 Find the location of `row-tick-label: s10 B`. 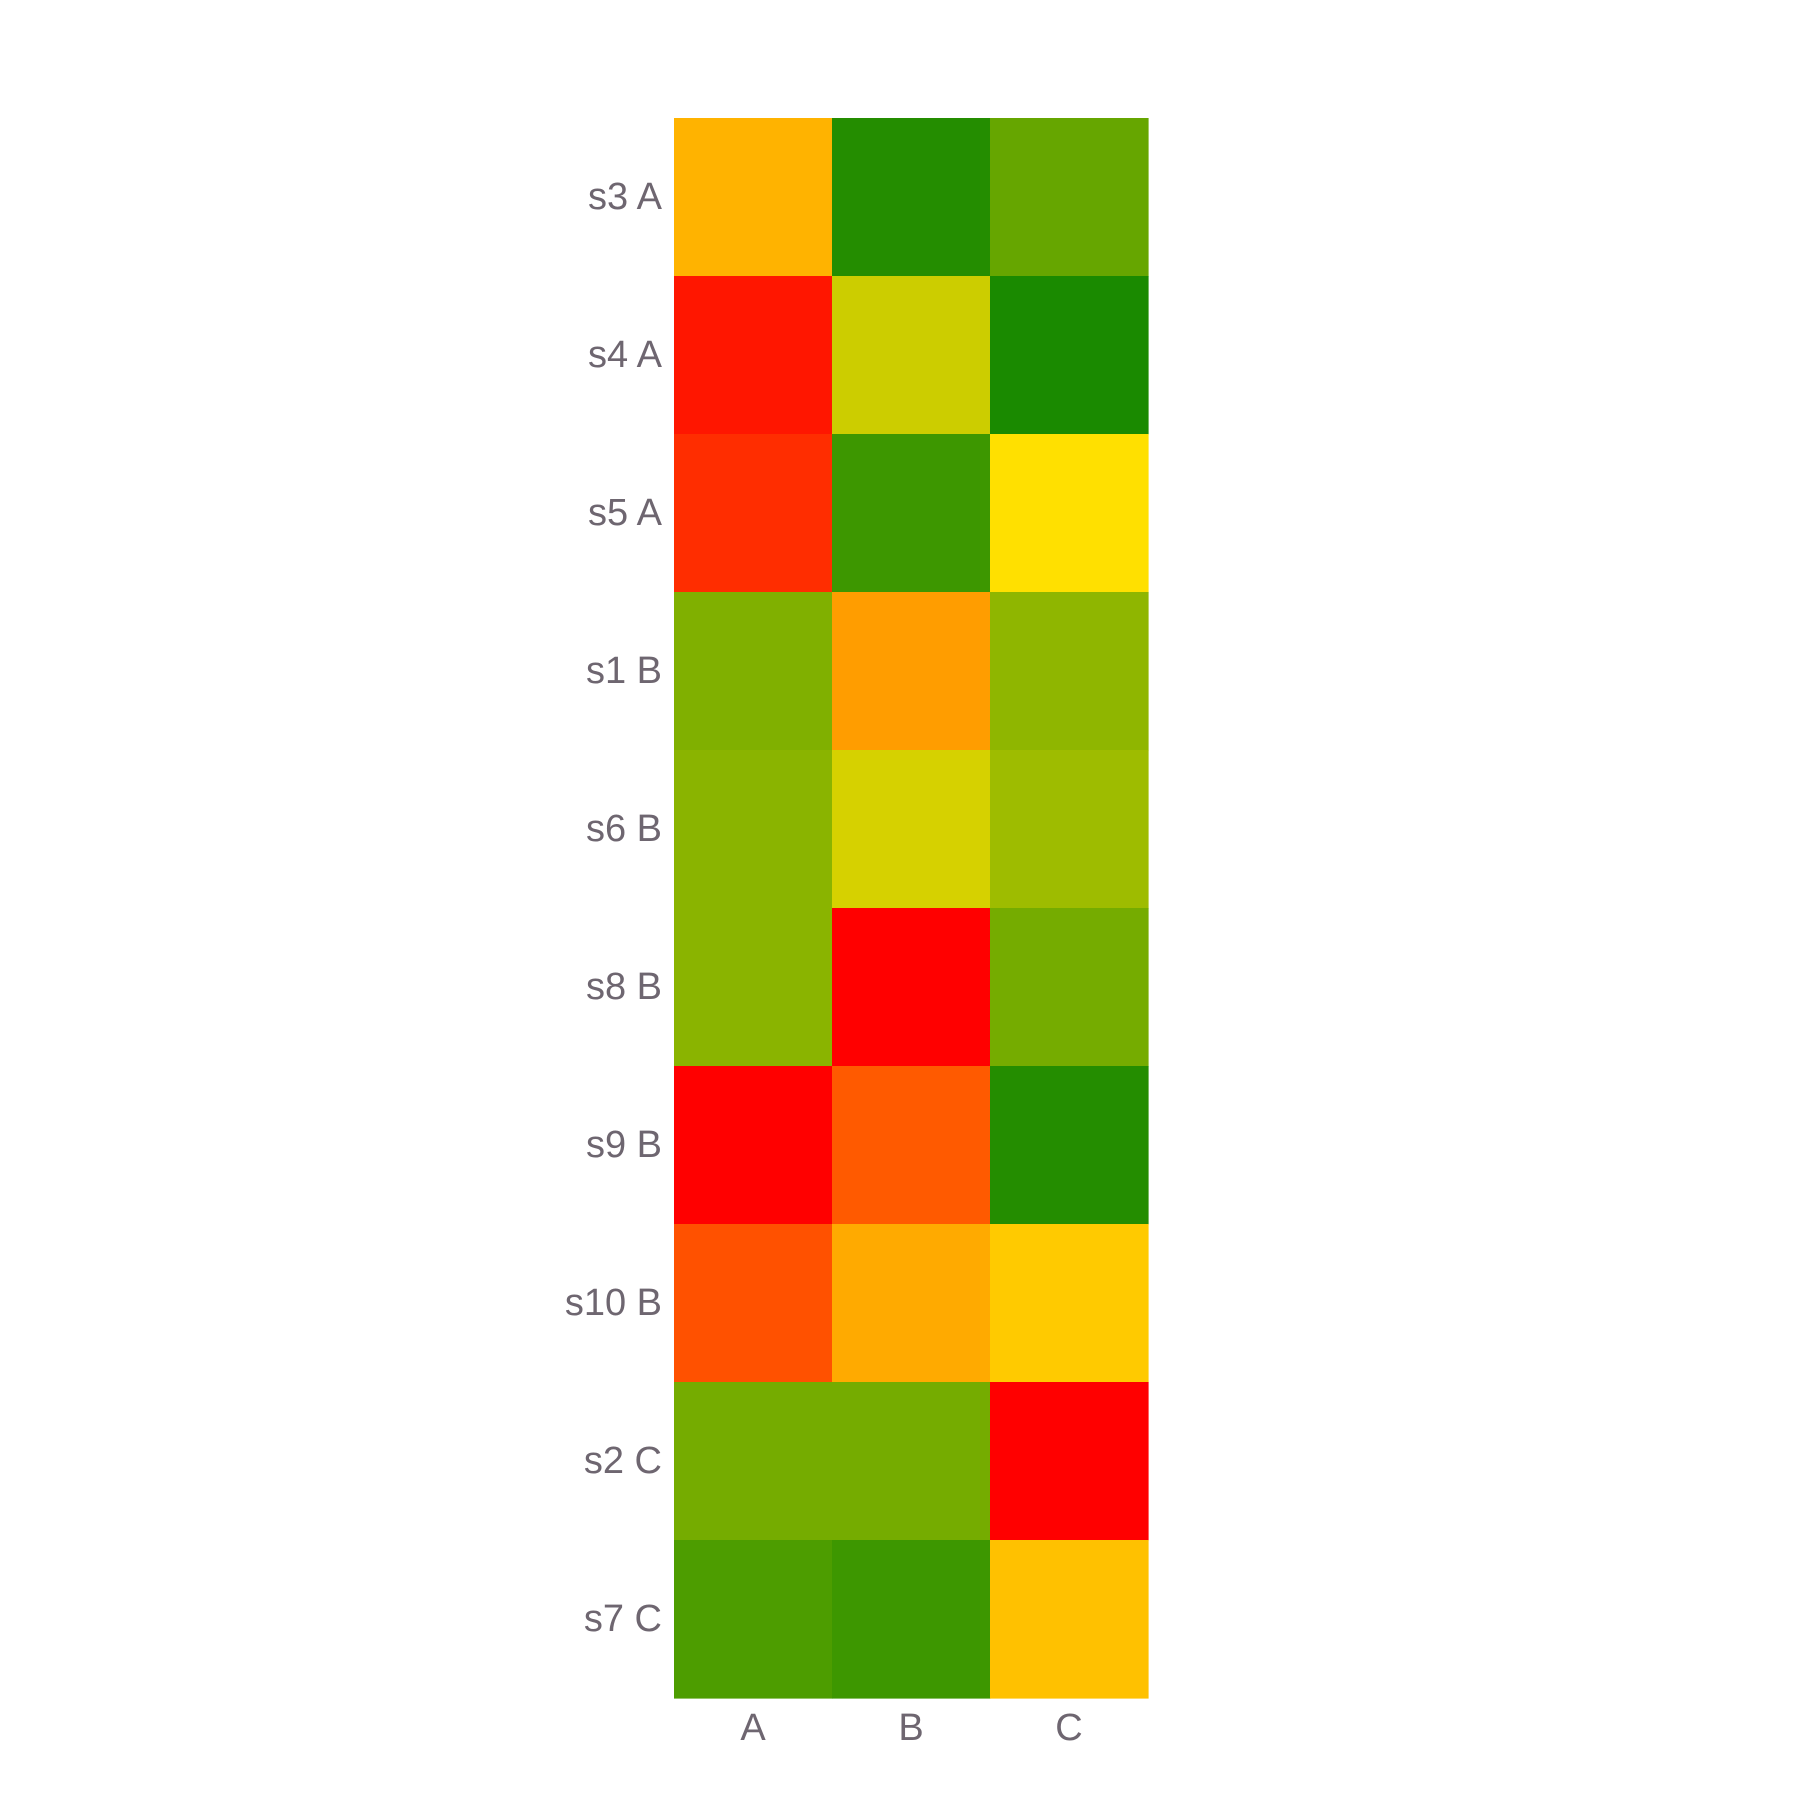

row-tick-label: s10 B is located at coordinates (613, 1303).